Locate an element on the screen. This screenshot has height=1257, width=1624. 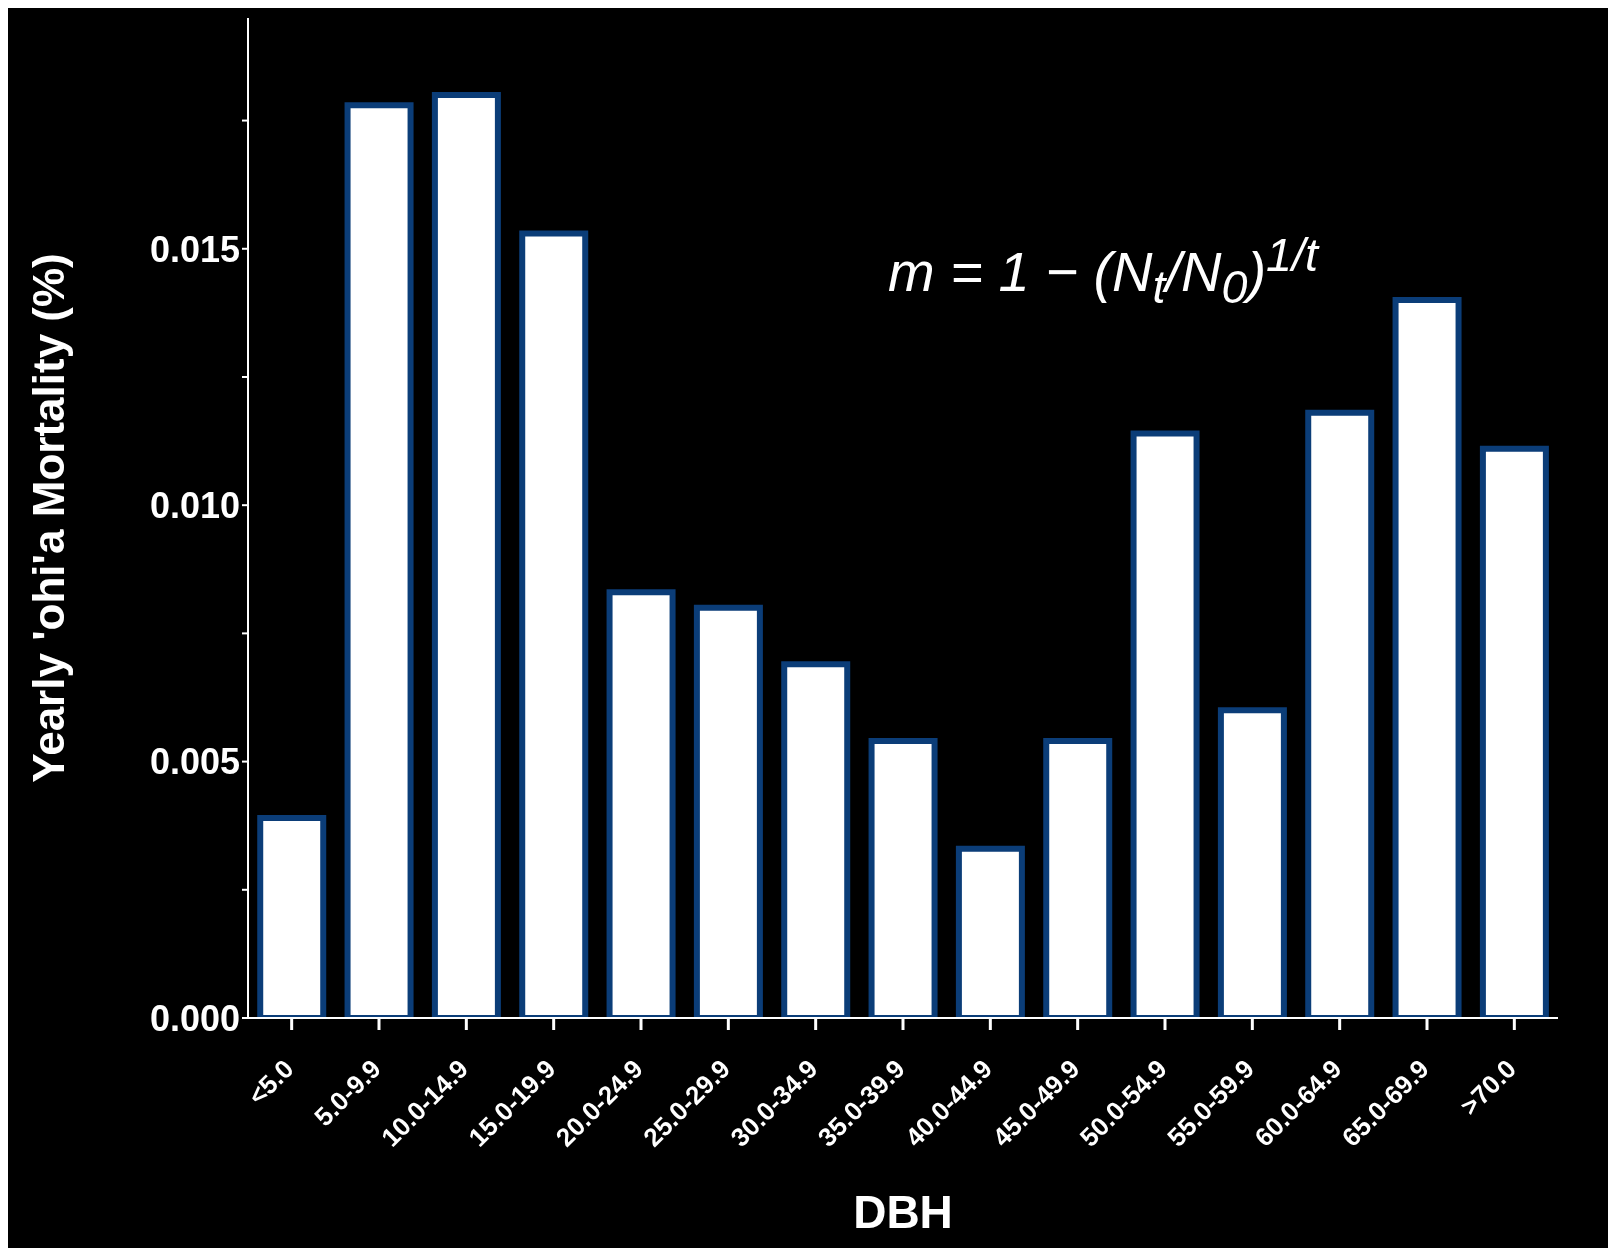
y-tick-label: 0.010 is located at coordinates (194, 505).